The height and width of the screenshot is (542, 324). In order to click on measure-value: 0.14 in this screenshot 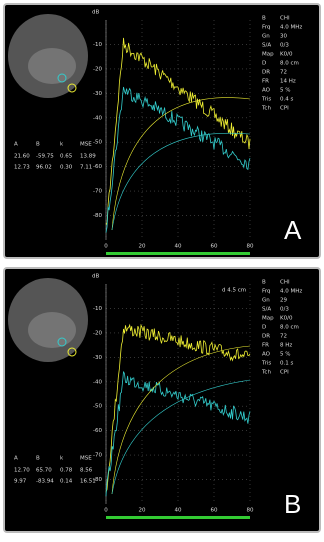, I will do `click(66, 482)`.